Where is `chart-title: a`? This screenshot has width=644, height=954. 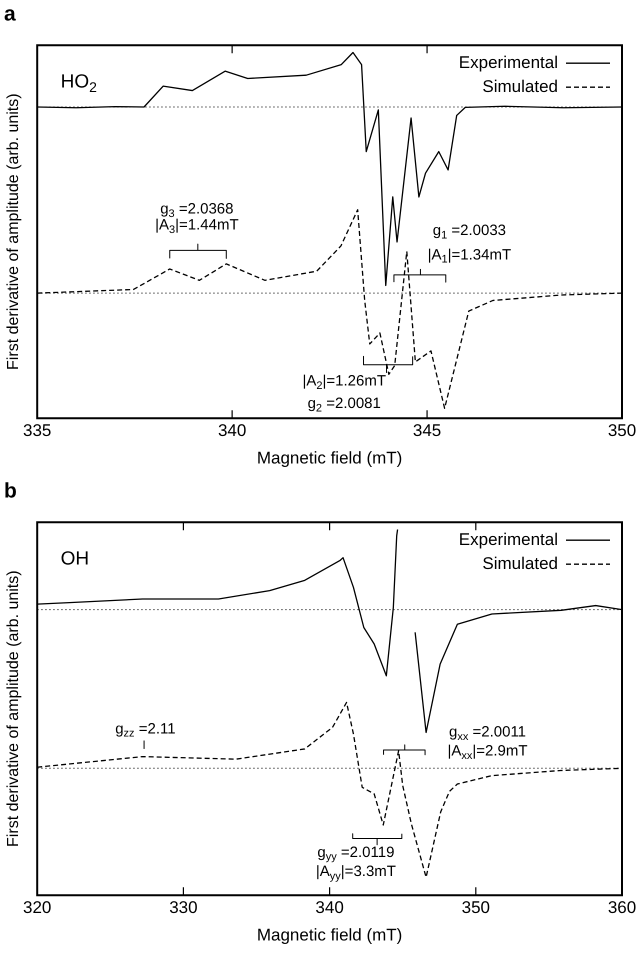
chart-title: a is located at coordinates (10, 14).